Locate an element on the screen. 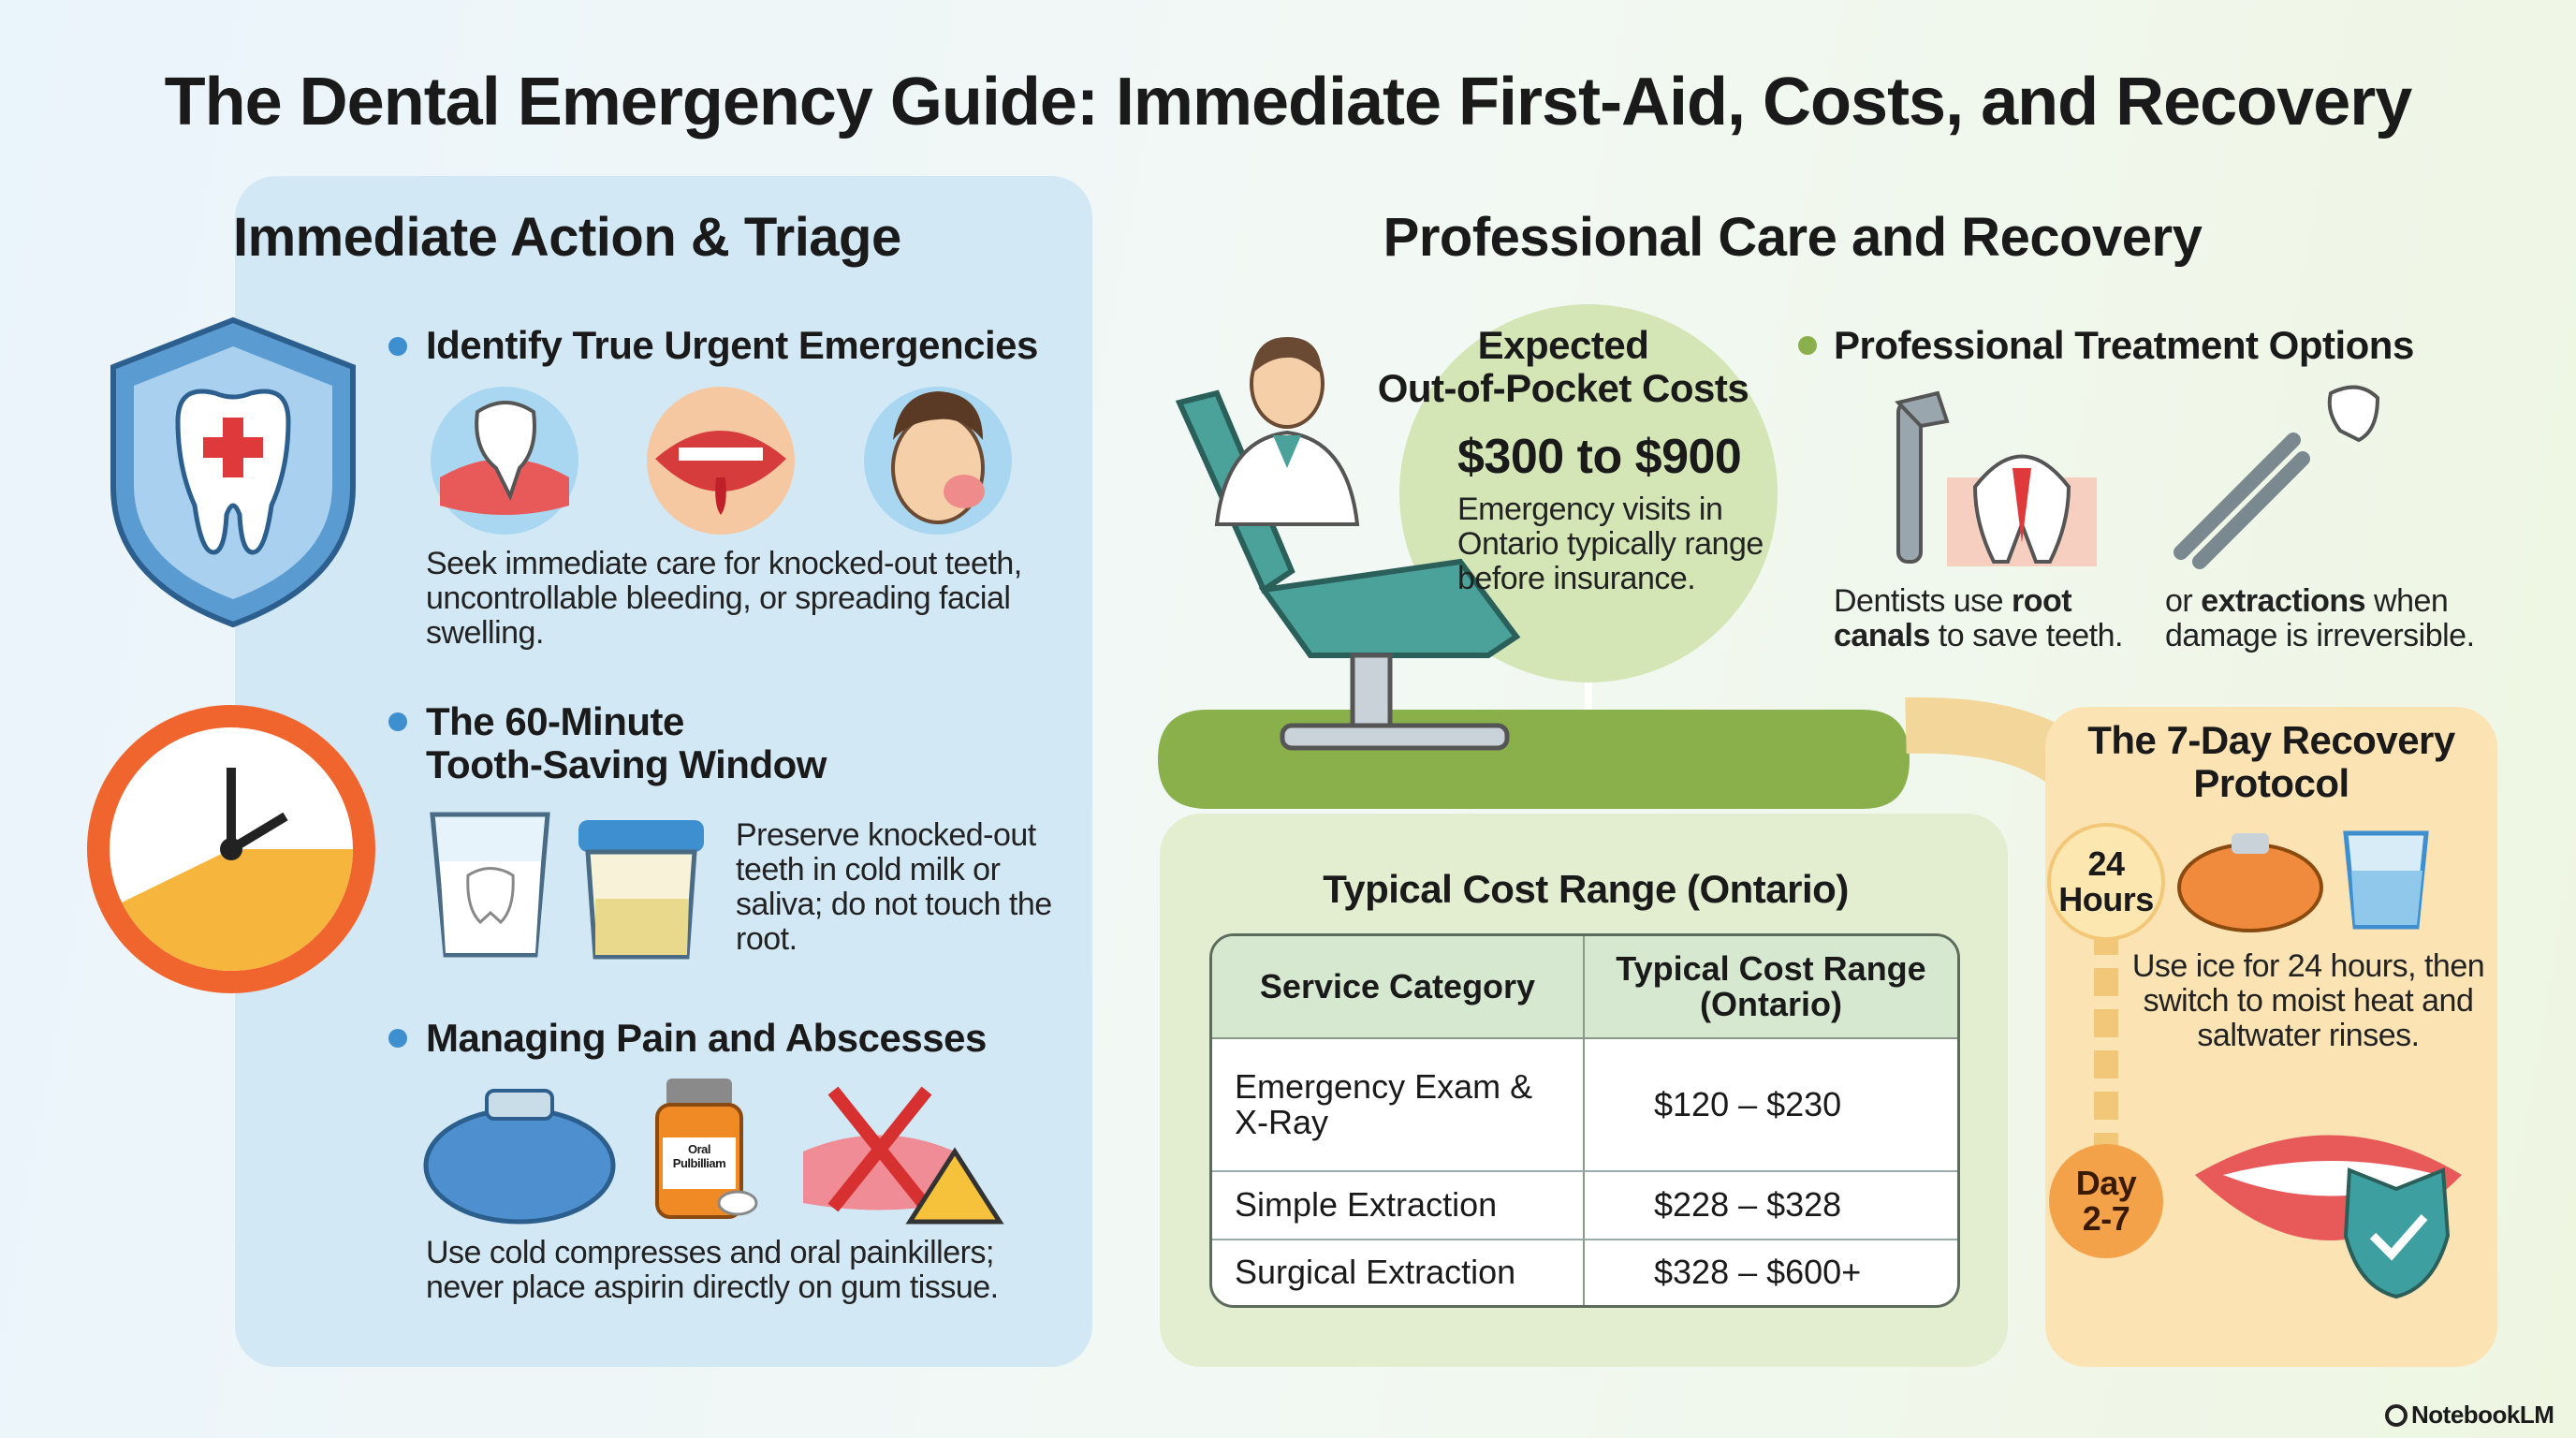  emergency-icons is located at coordinates (721, 461).